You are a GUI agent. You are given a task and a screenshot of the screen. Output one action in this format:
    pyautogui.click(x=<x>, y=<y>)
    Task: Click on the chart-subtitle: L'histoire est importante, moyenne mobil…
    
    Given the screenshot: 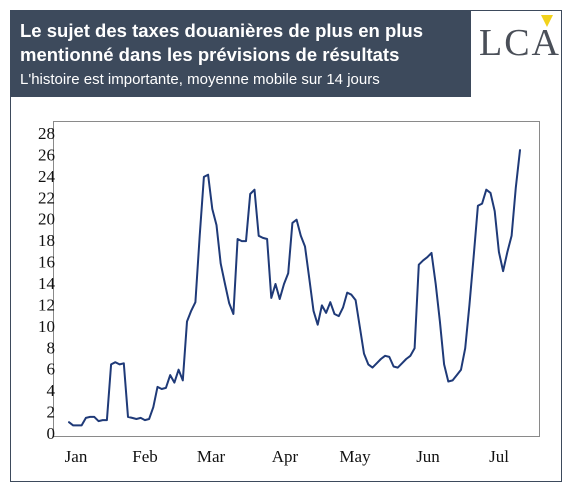 What is the action you would take?
    pyautogui.click(x=200, y=79)
    